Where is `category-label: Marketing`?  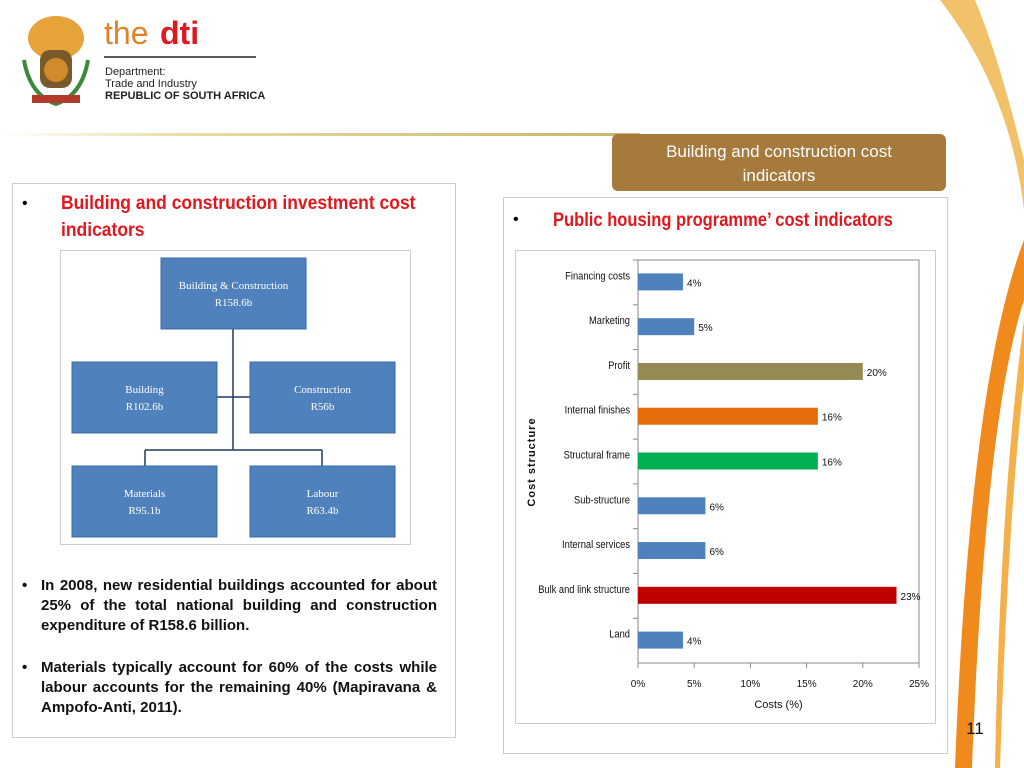 category-label: Marketing is located at coordinates (609, 322).